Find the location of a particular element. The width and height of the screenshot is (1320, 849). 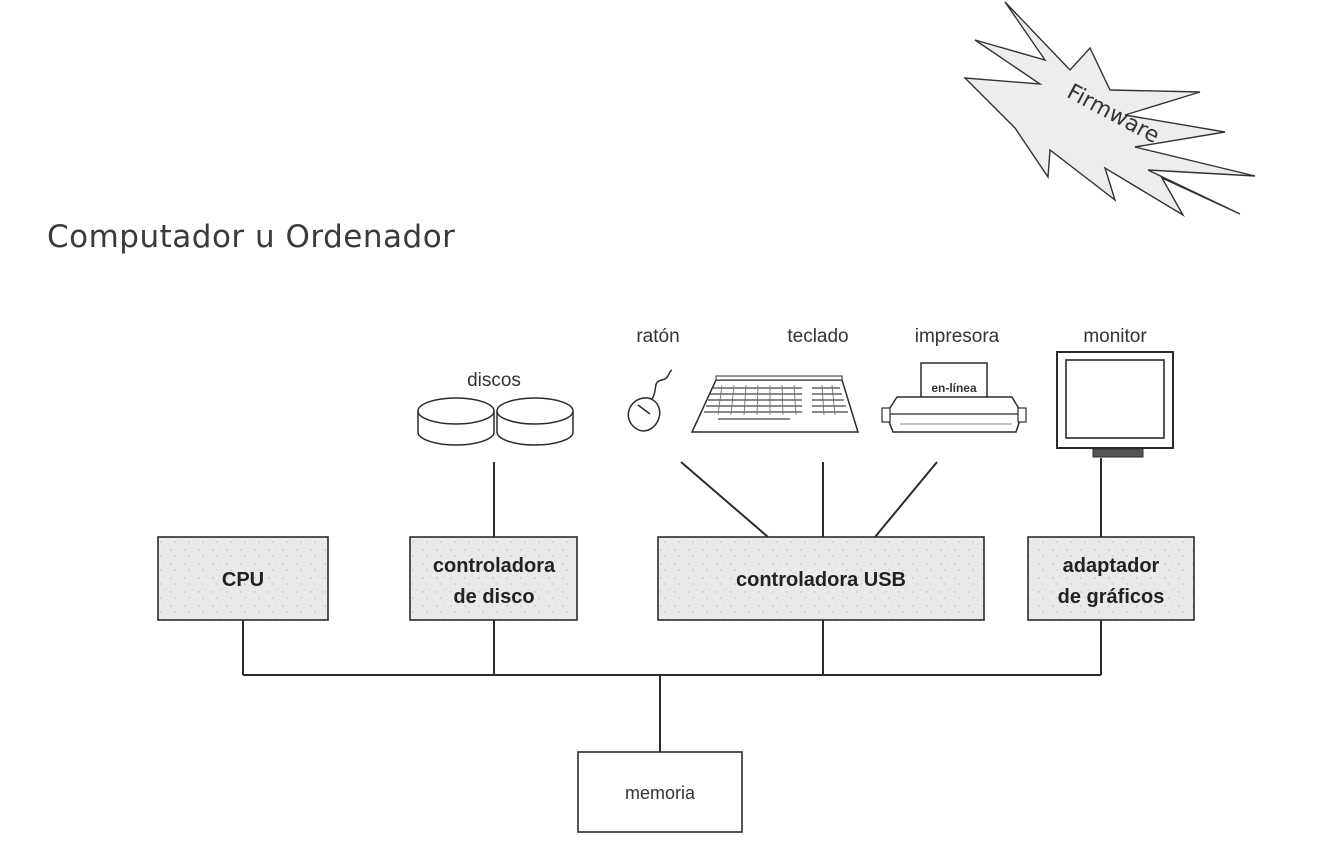

cpu-box: CPU is located at coordinates (243, 578).